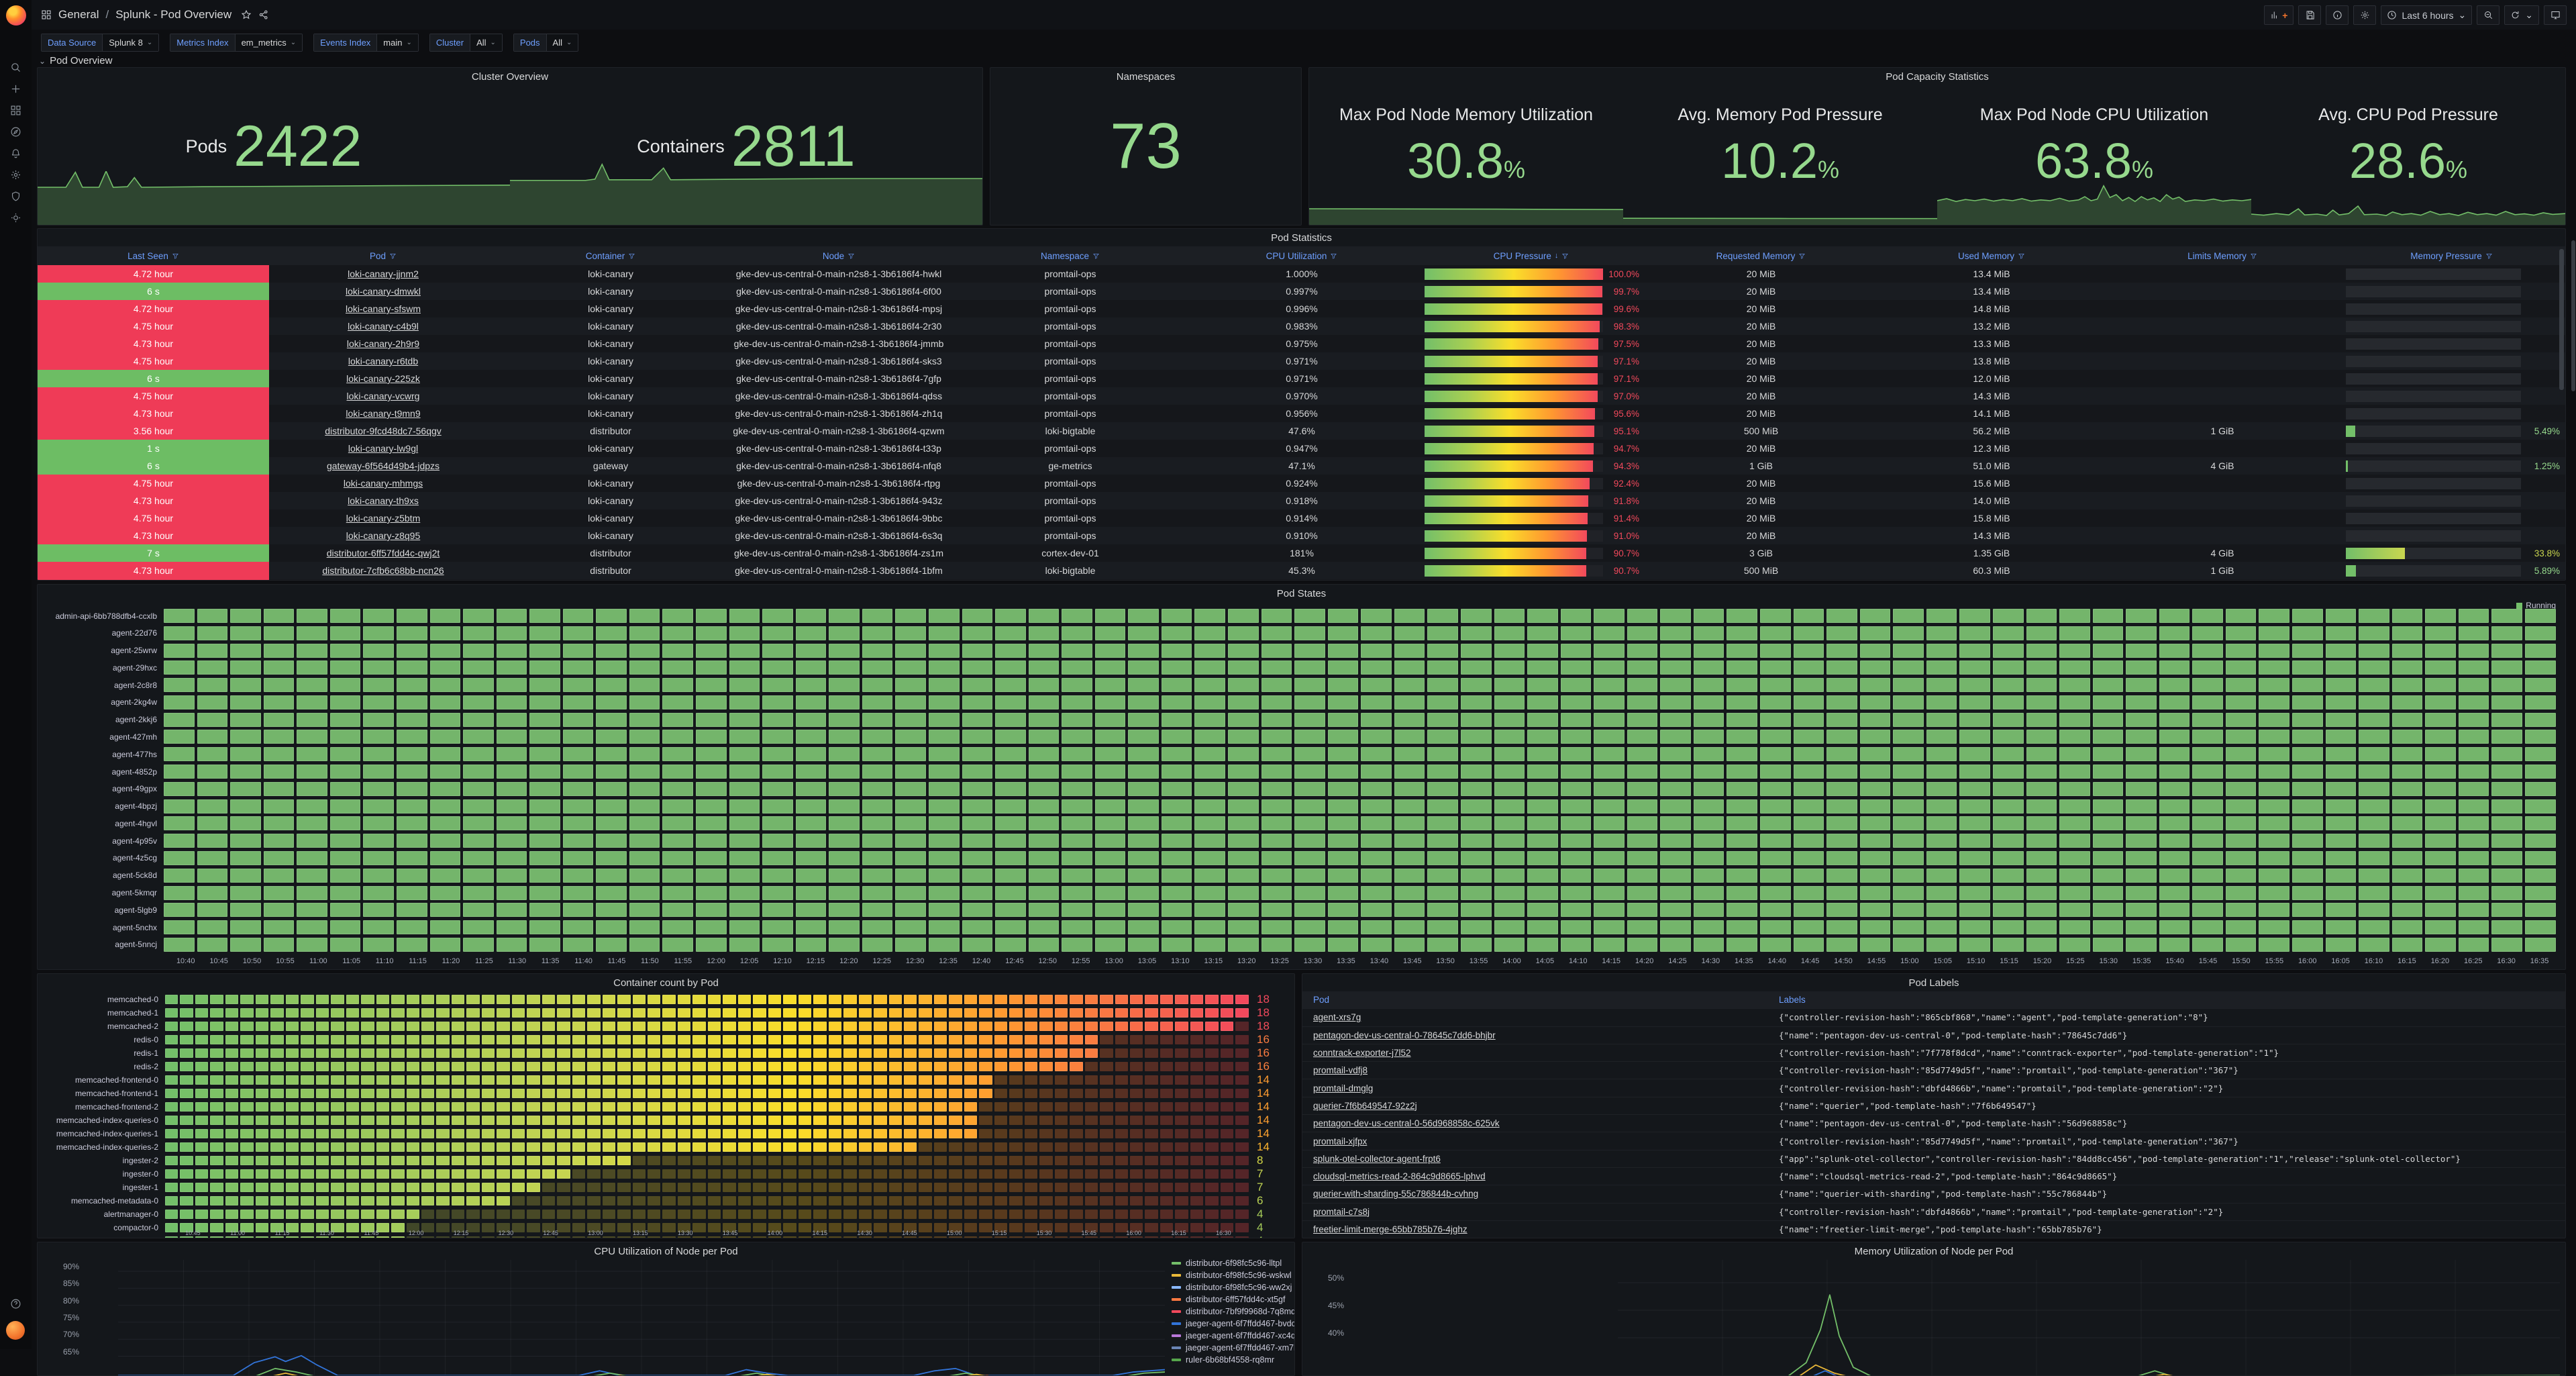 The width and height of the screenshot is (2576, 1376). I want to click on refresh-interval-caret: ⌄, so click(2529, 15).